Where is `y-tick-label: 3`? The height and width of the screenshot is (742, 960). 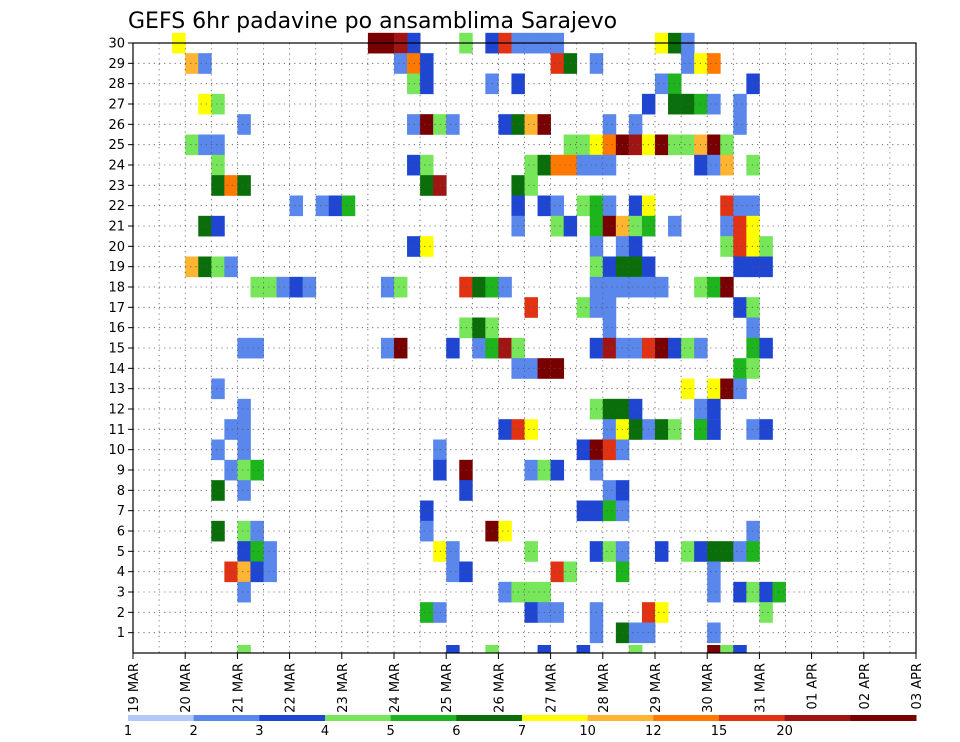
y-tick-label: 3 is located at coordinates (121, 593).